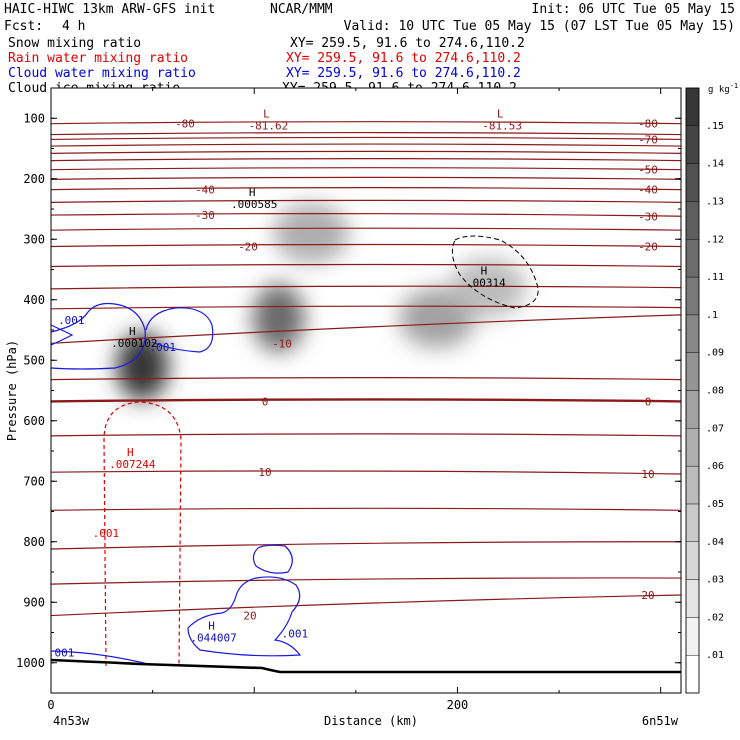 The height and width of the screenshot is (740, 740). Describe the element at coordinates (73, 26) in the screenshot. I see `forecast-value: 4 h` at that location.